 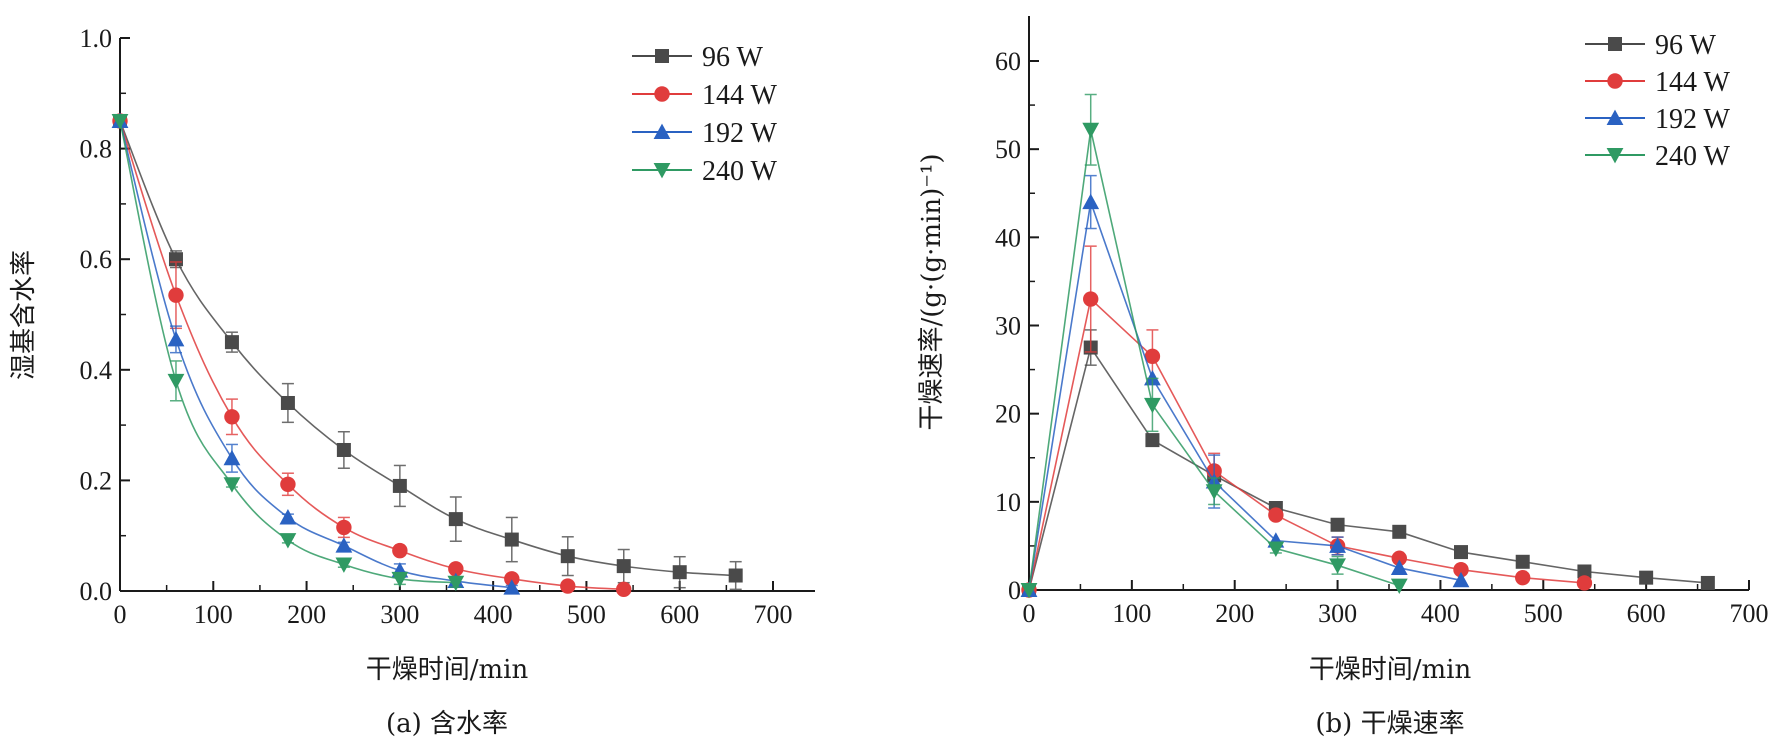 What do you see at coordinates (932, 291) in the screenshot?
I see `y-axis-label-b: 干燥速率/(g·(g·min)⁻¹)` at bounding box center [932, 291].